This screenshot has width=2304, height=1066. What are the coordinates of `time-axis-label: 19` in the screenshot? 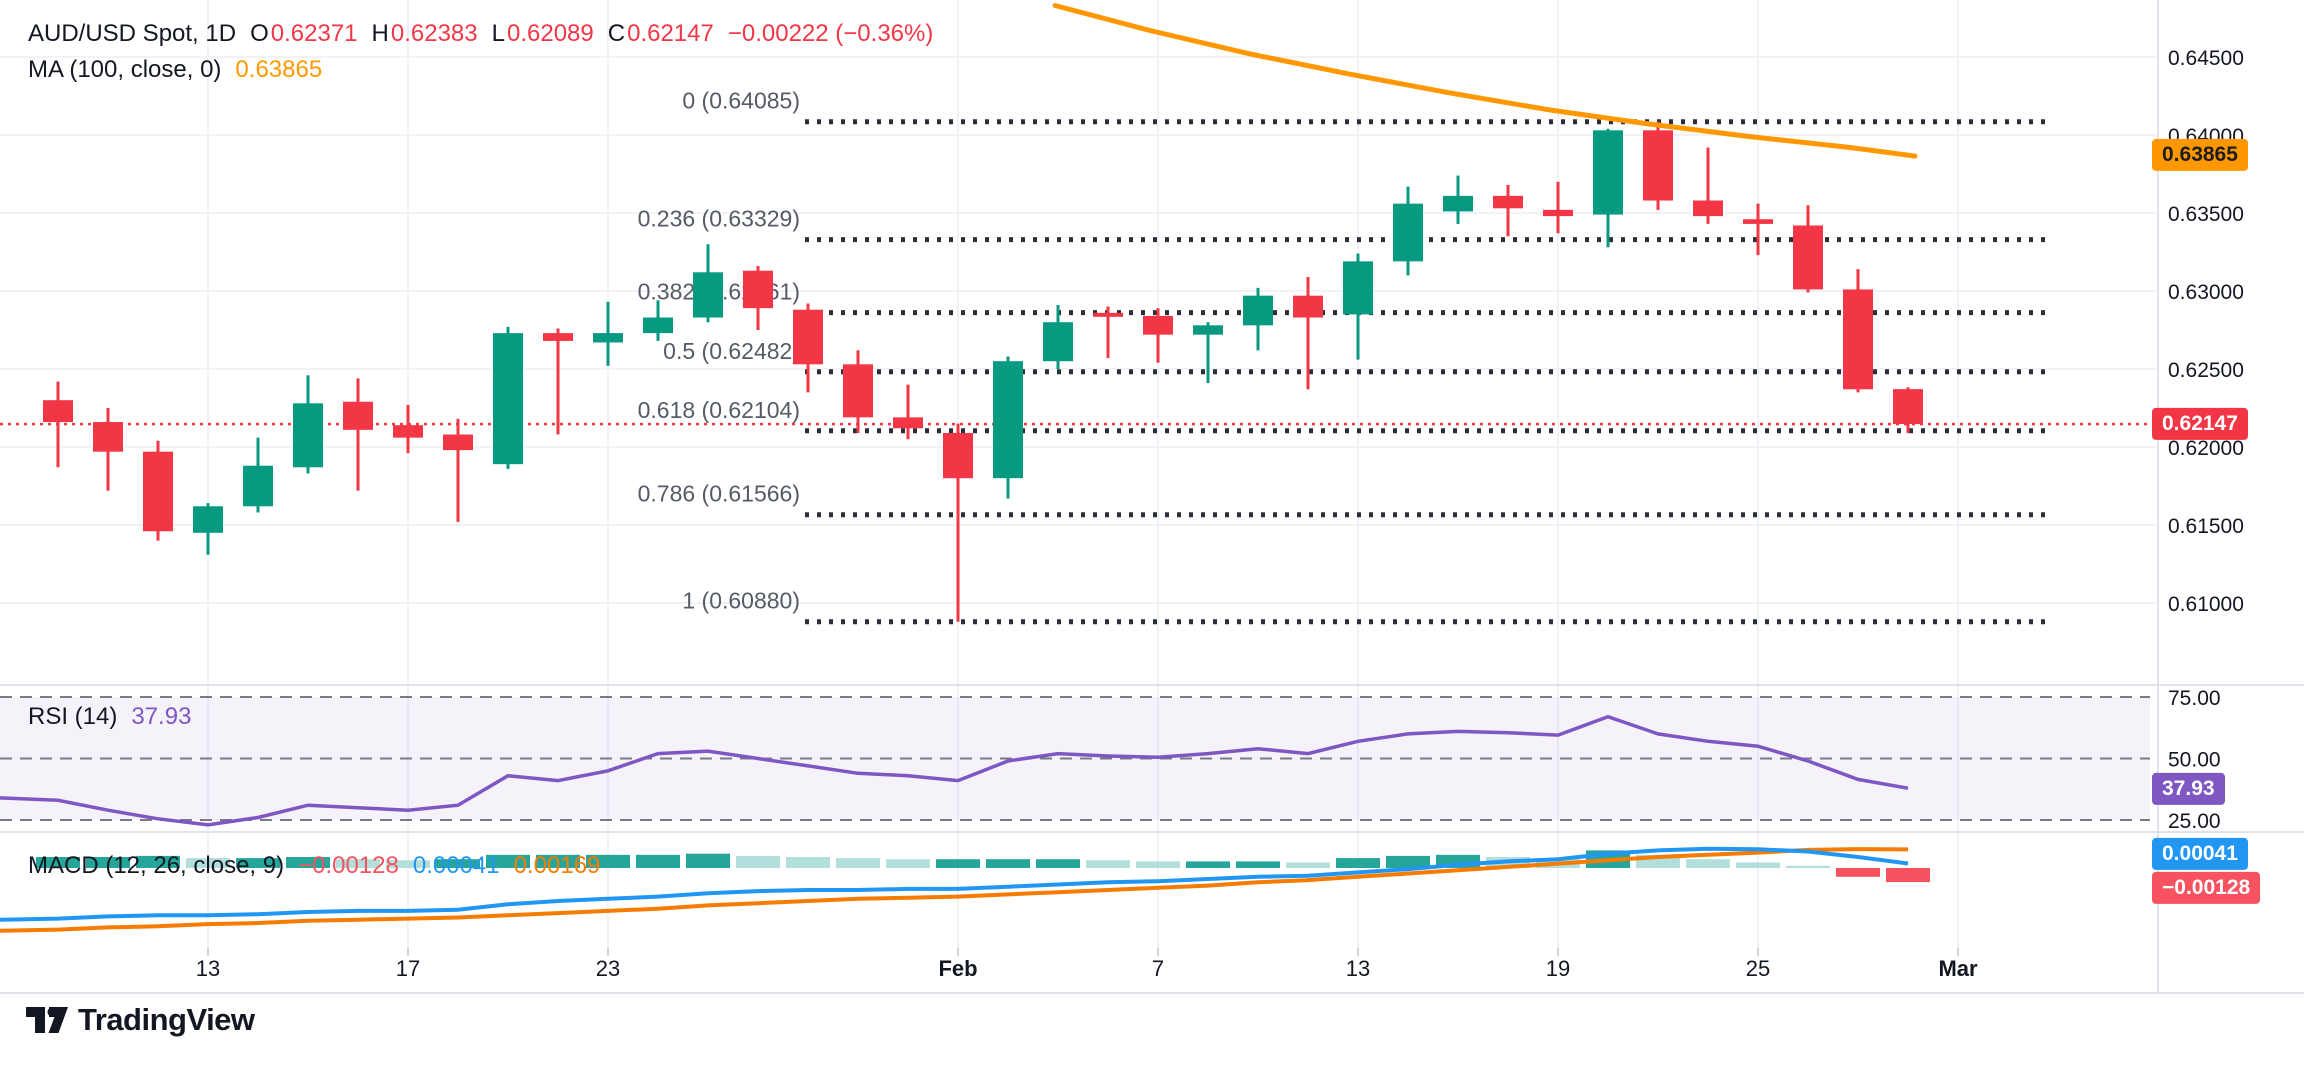 It's located at (1558, 968).